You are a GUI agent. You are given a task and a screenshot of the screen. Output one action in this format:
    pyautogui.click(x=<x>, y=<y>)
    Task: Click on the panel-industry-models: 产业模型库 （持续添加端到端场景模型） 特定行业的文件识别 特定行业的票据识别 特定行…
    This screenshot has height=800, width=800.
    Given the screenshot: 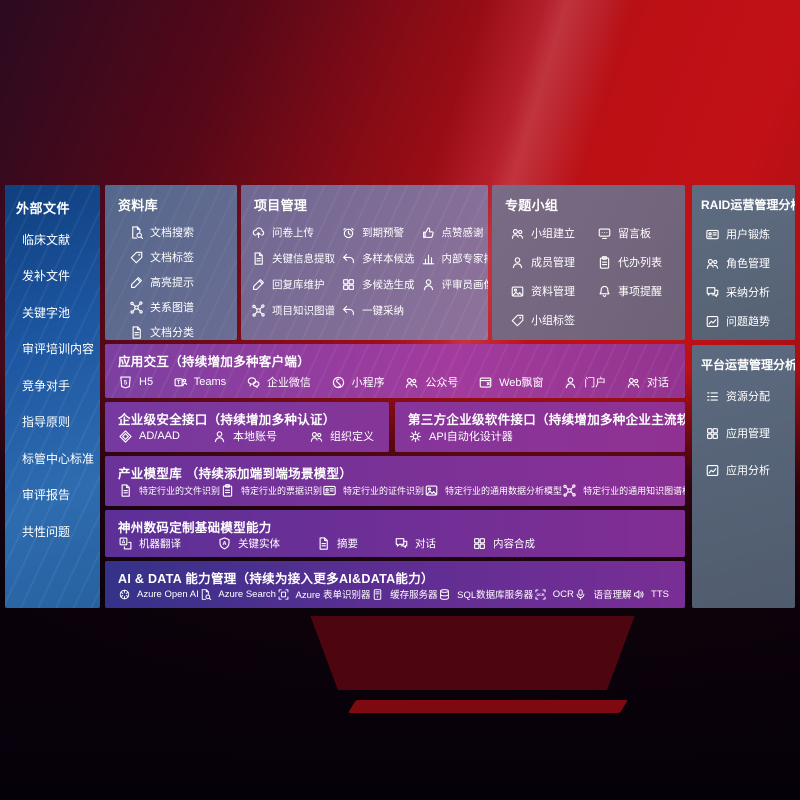 What is the action you would take?
    pyautogui.click(x=395, y=481)
    